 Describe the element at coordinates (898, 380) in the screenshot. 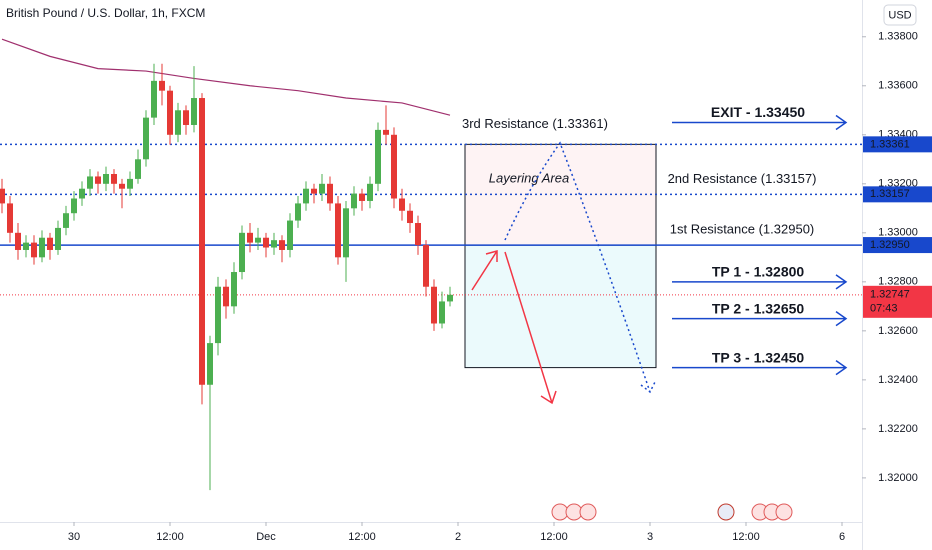

I see `y-tick-label: 1.32400` at that location.